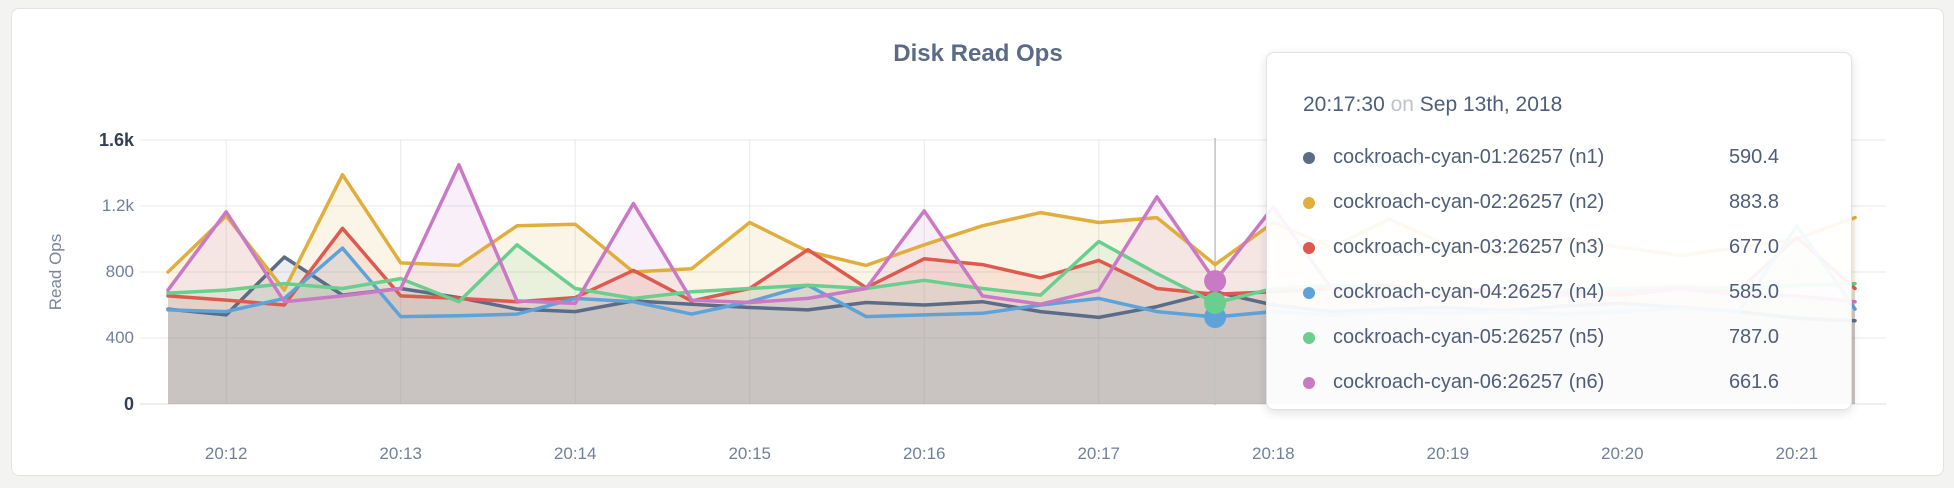  Describe the element at coordinates (1753, 382) in the screenshot. I see `series-value: 661.6` at that location.